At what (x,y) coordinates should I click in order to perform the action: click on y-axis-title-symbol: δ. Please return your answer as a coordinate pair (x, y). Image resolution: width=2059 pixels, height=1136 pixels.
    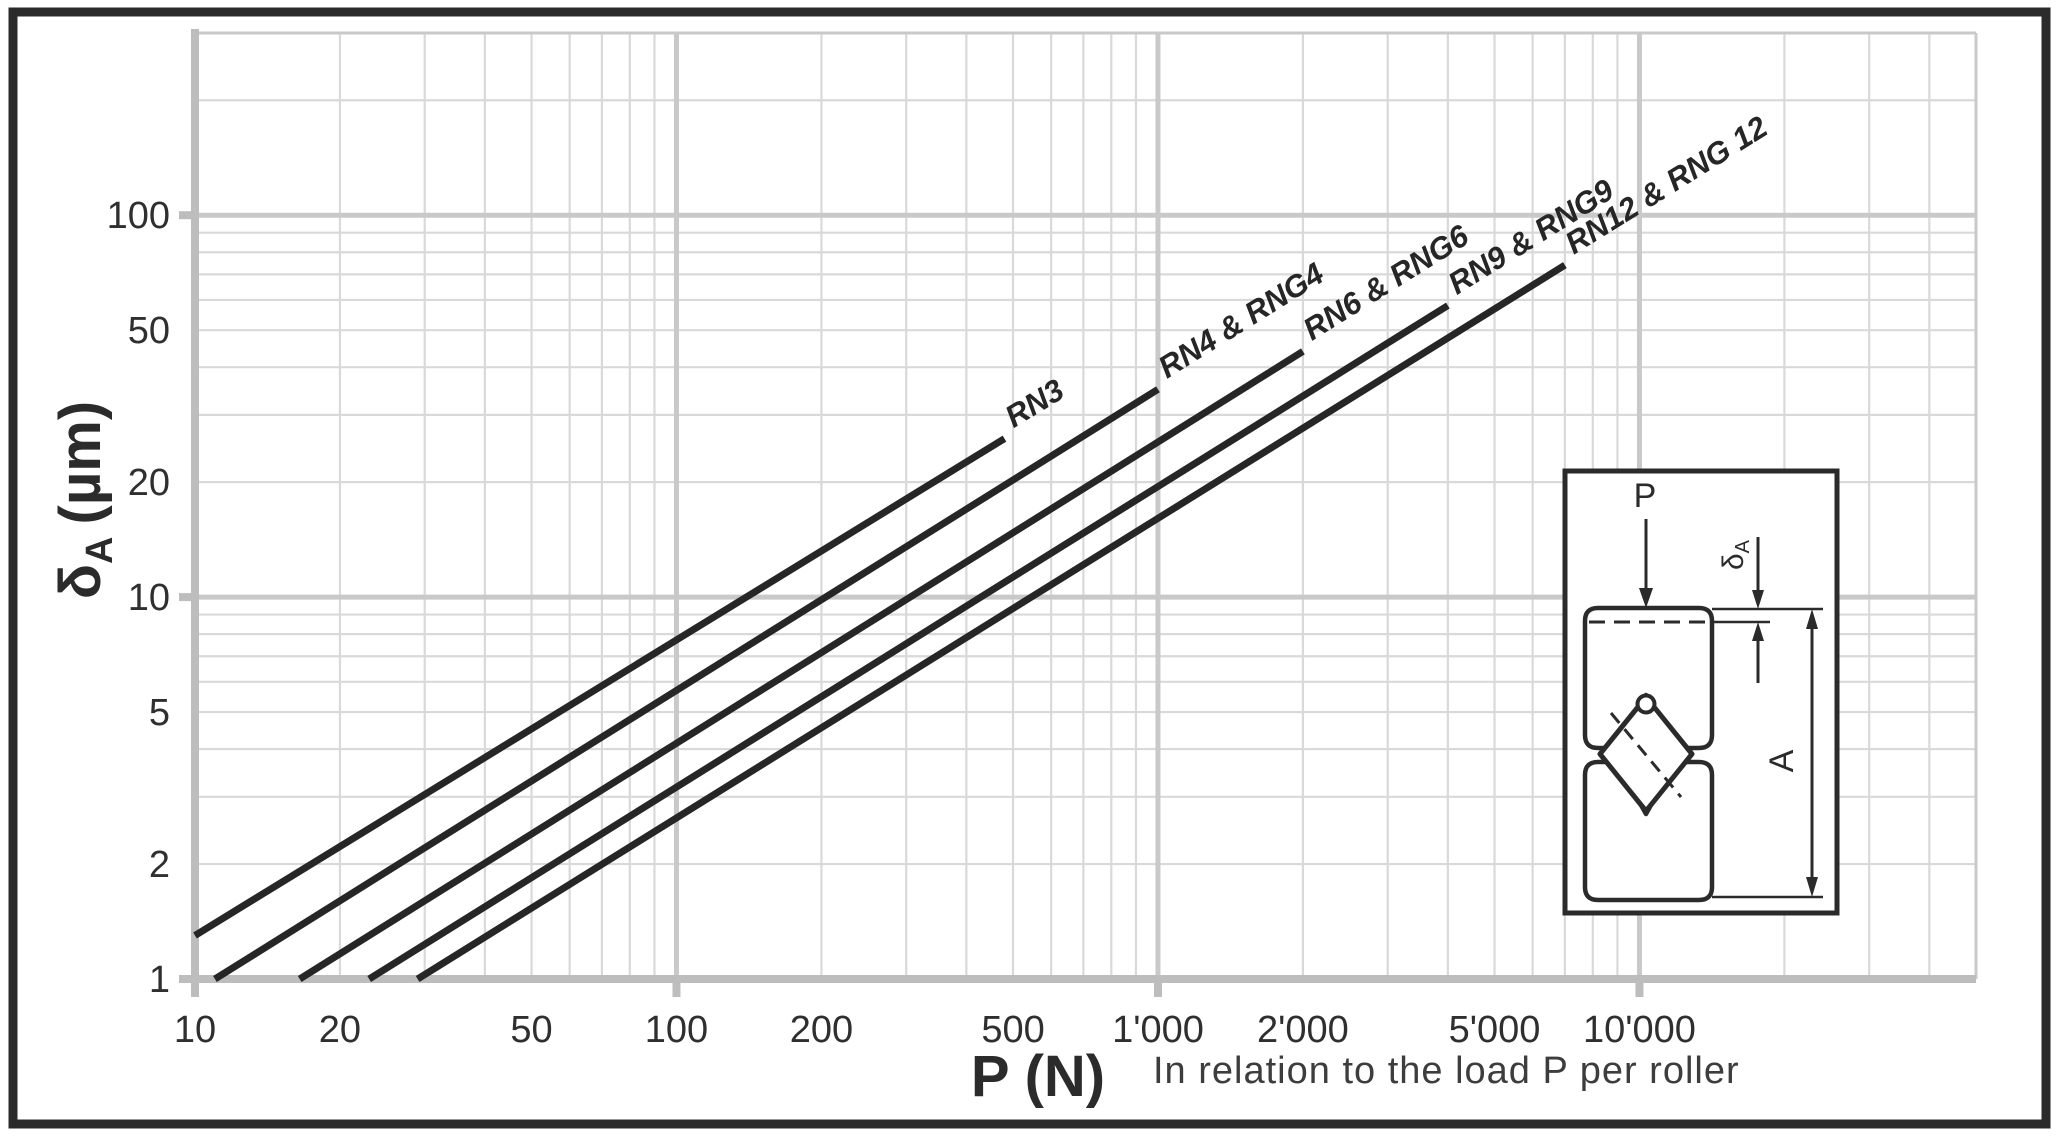
    Looking at the image, I should click on (80, 581).